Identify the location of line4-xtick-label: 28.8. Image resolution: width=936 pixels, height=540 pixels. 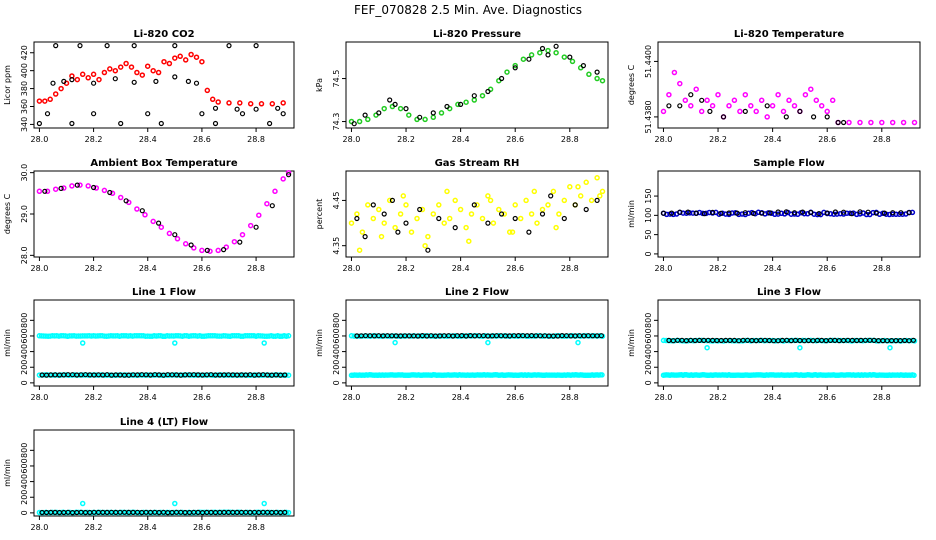
(256, 527).